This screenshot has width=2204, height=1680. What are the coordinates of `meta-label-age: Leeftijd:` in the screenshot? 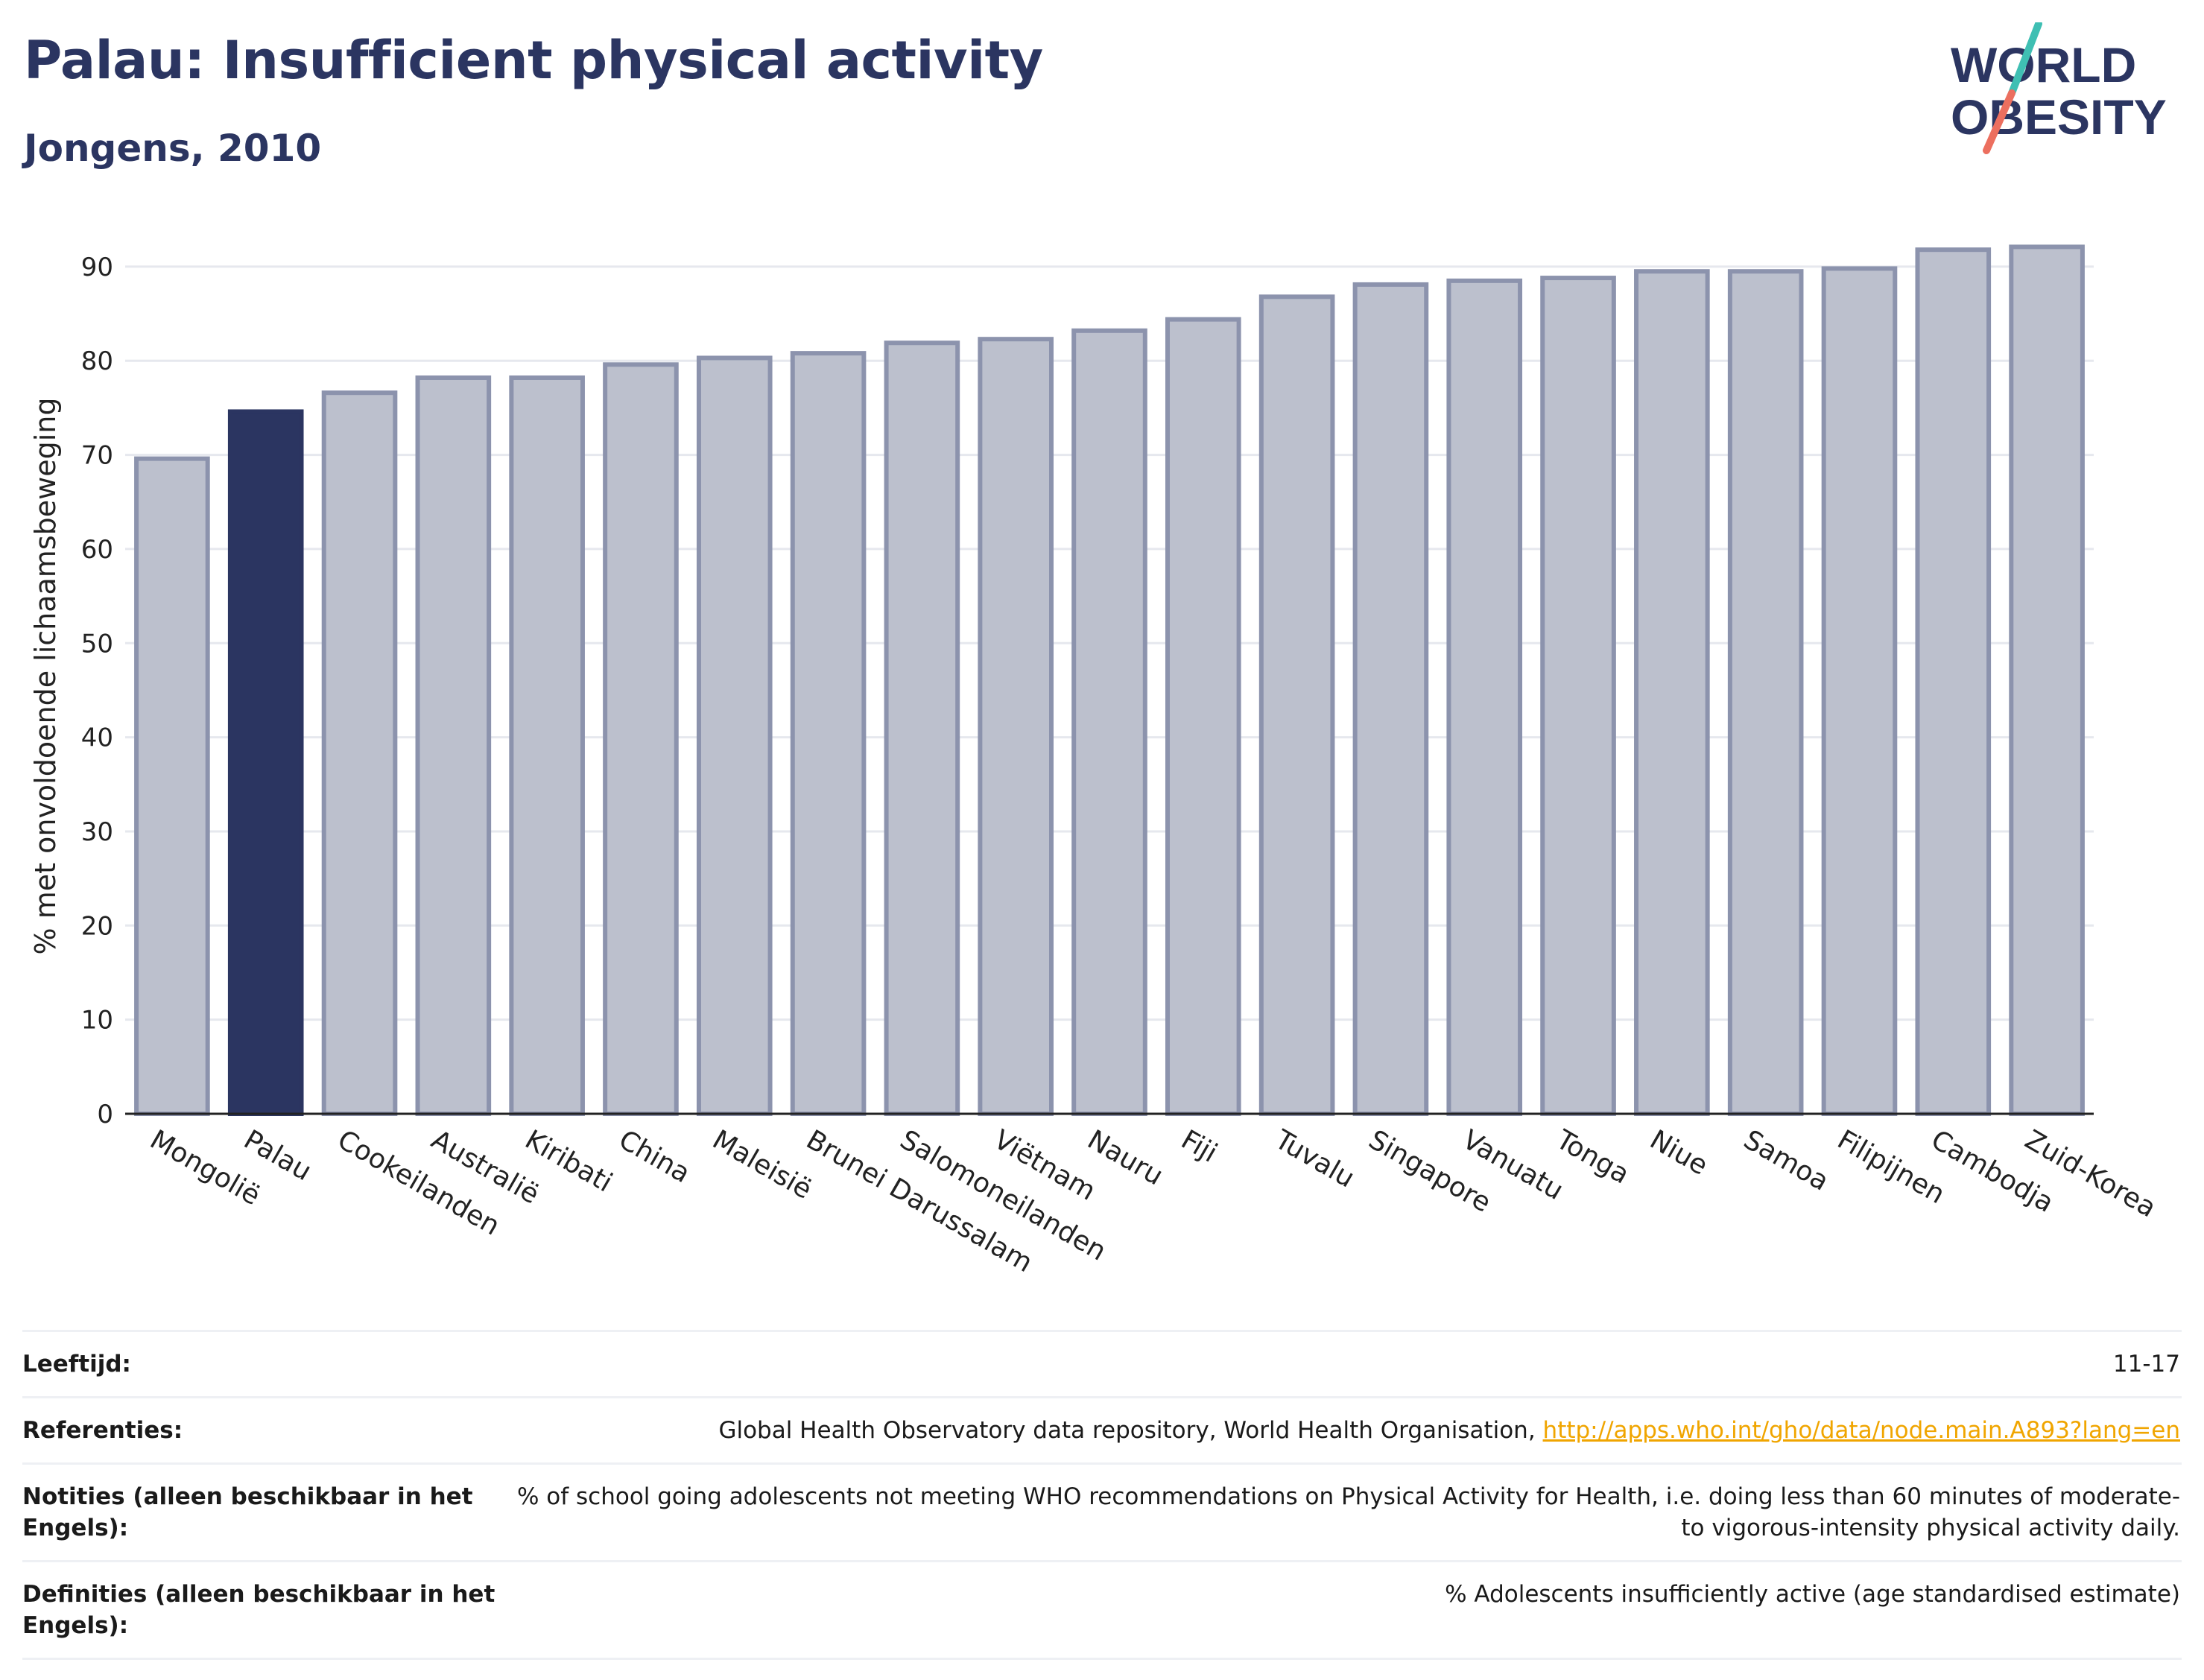 It's located at (76, 1364).